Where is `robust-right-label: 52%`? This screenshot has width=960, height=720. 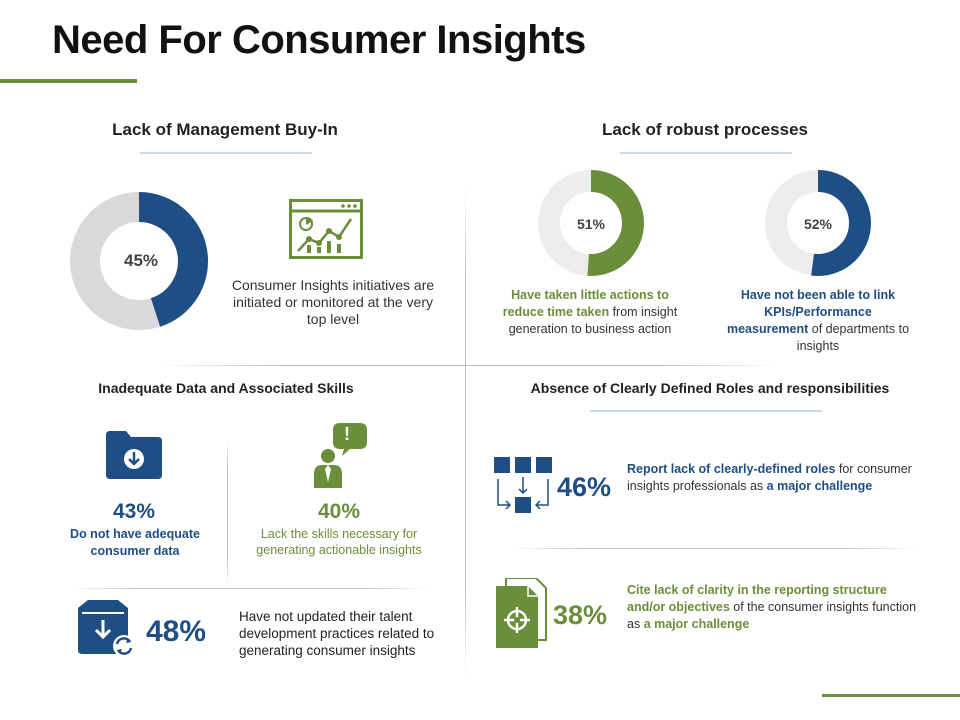 robust-right-label: 52% is located at coordinates (818, 224).